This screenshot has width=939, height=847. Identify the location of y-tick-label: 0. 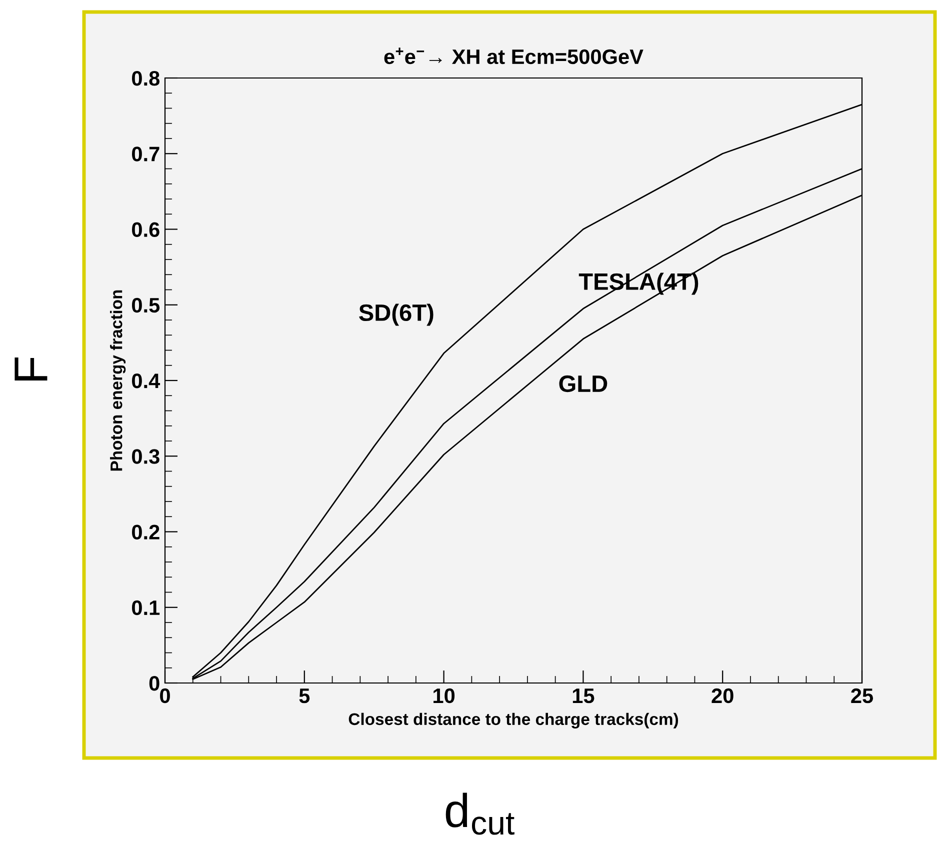
(154, 683).